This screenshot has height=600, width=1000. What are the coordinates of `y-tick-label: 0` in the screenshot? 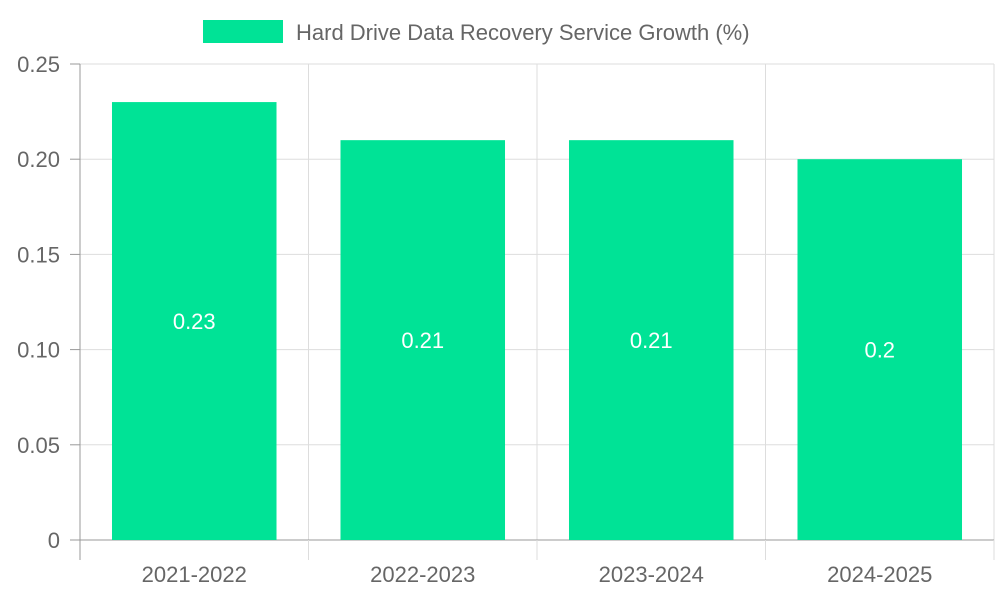 It's located at (54, 540).